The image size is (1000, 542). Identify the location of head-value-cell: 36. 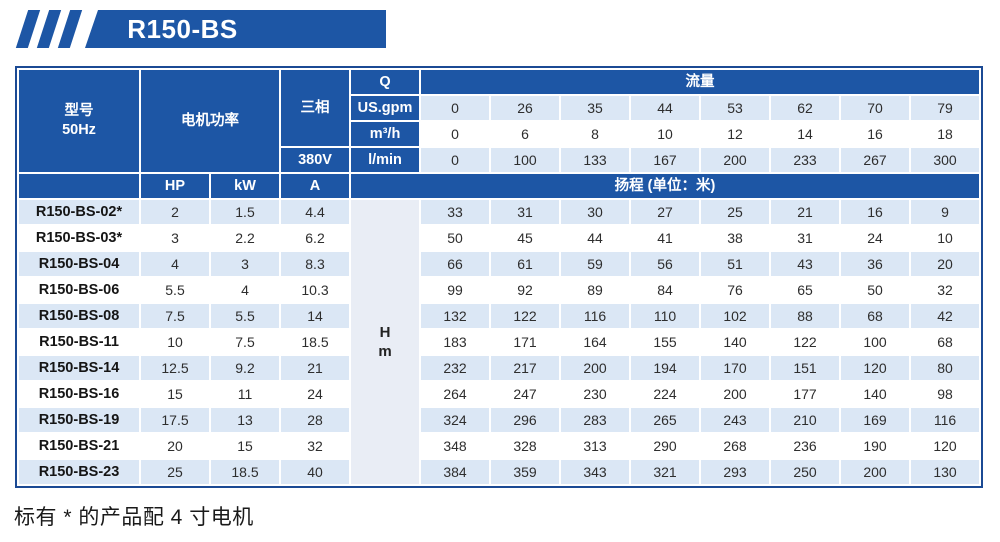
(875, 264).